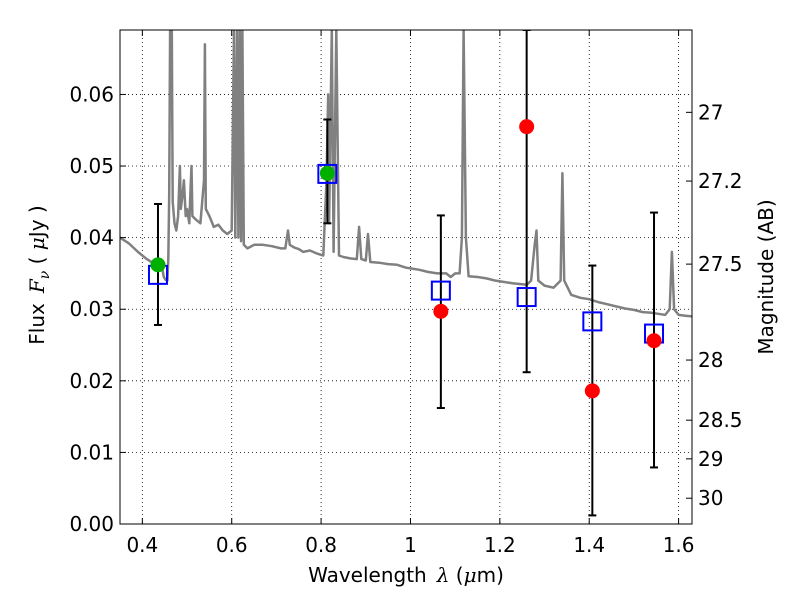  Describe the element at coordinates (720, 264) in the screenshot. I see `y2-tick-label: 27.5` at that location.